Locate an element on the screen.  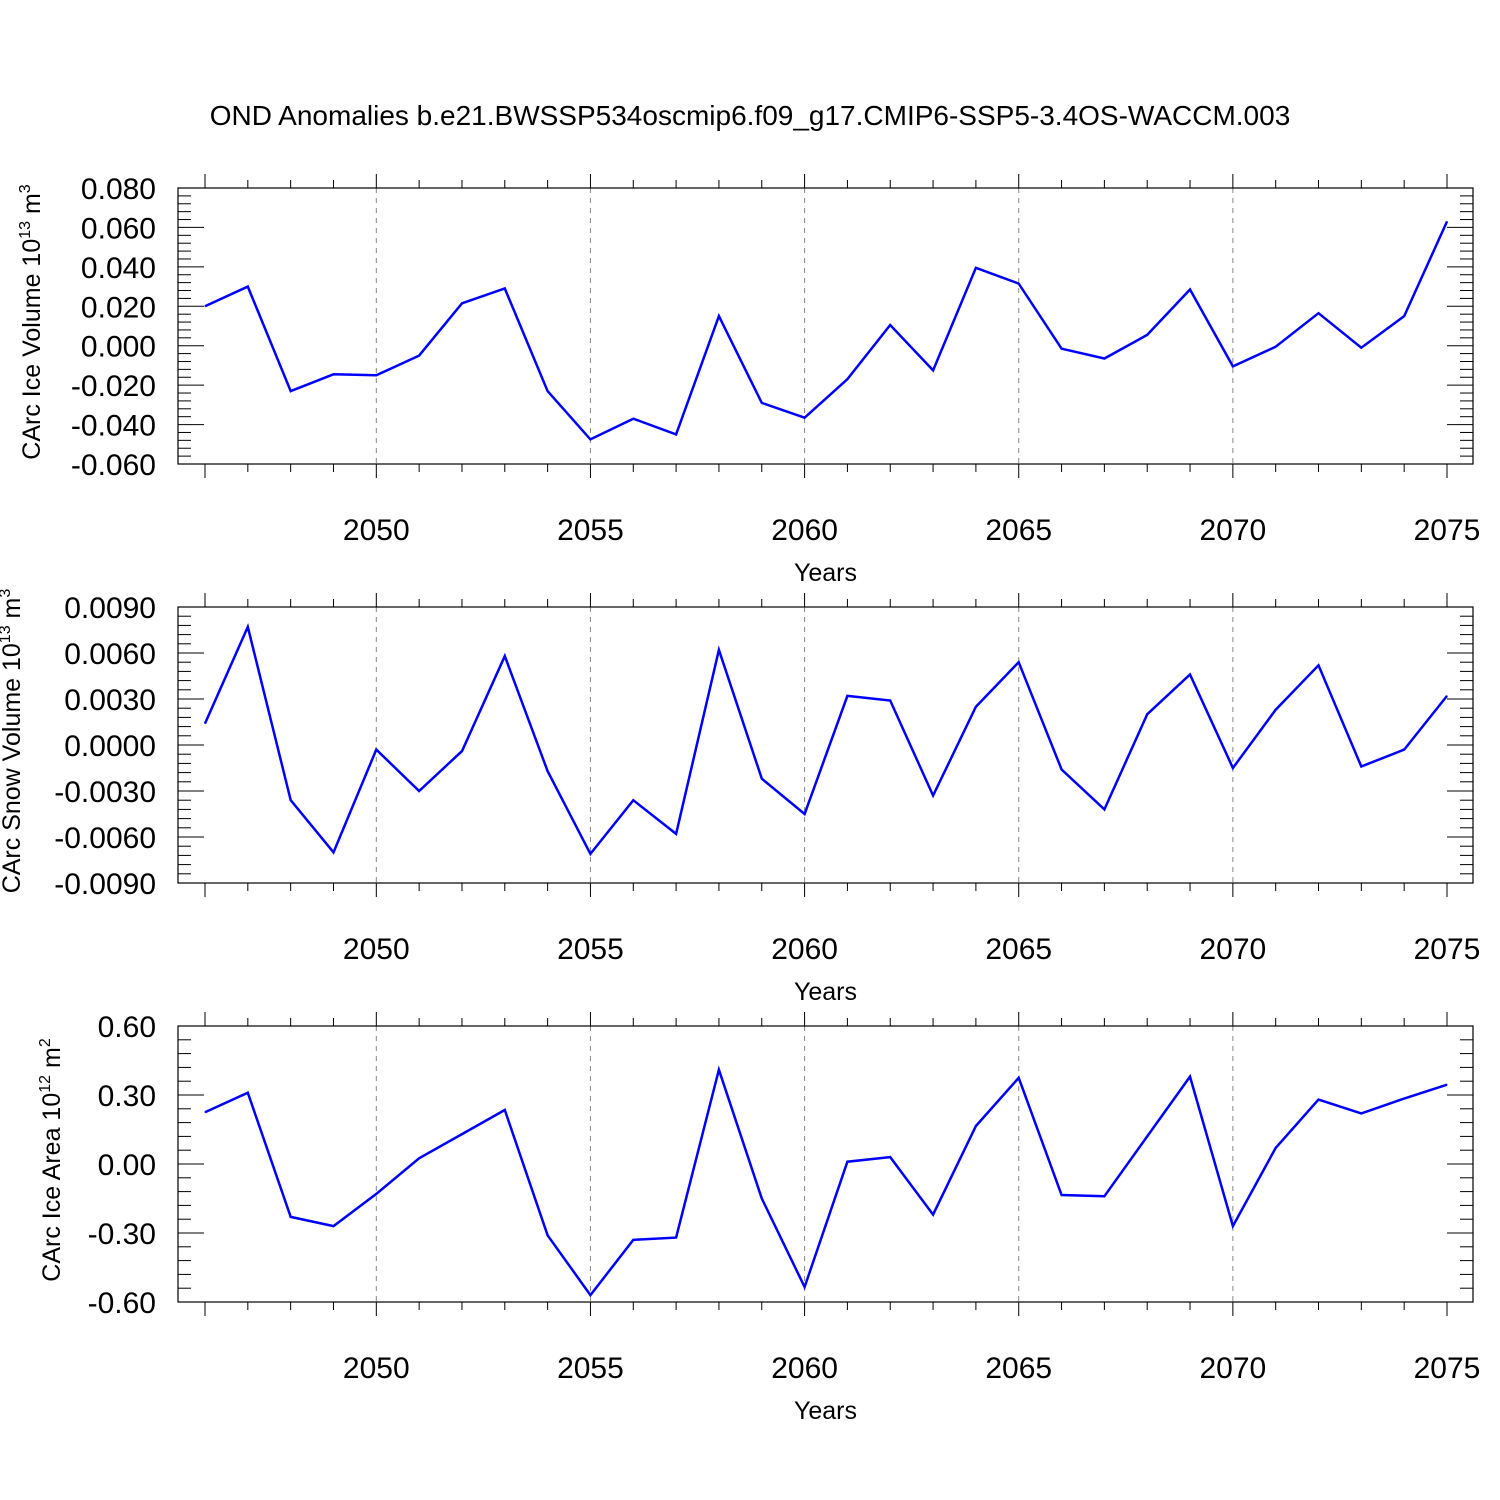
y-axis-label: CArc Ice Volume 1013 m3 is located at coordinates (31, 322).